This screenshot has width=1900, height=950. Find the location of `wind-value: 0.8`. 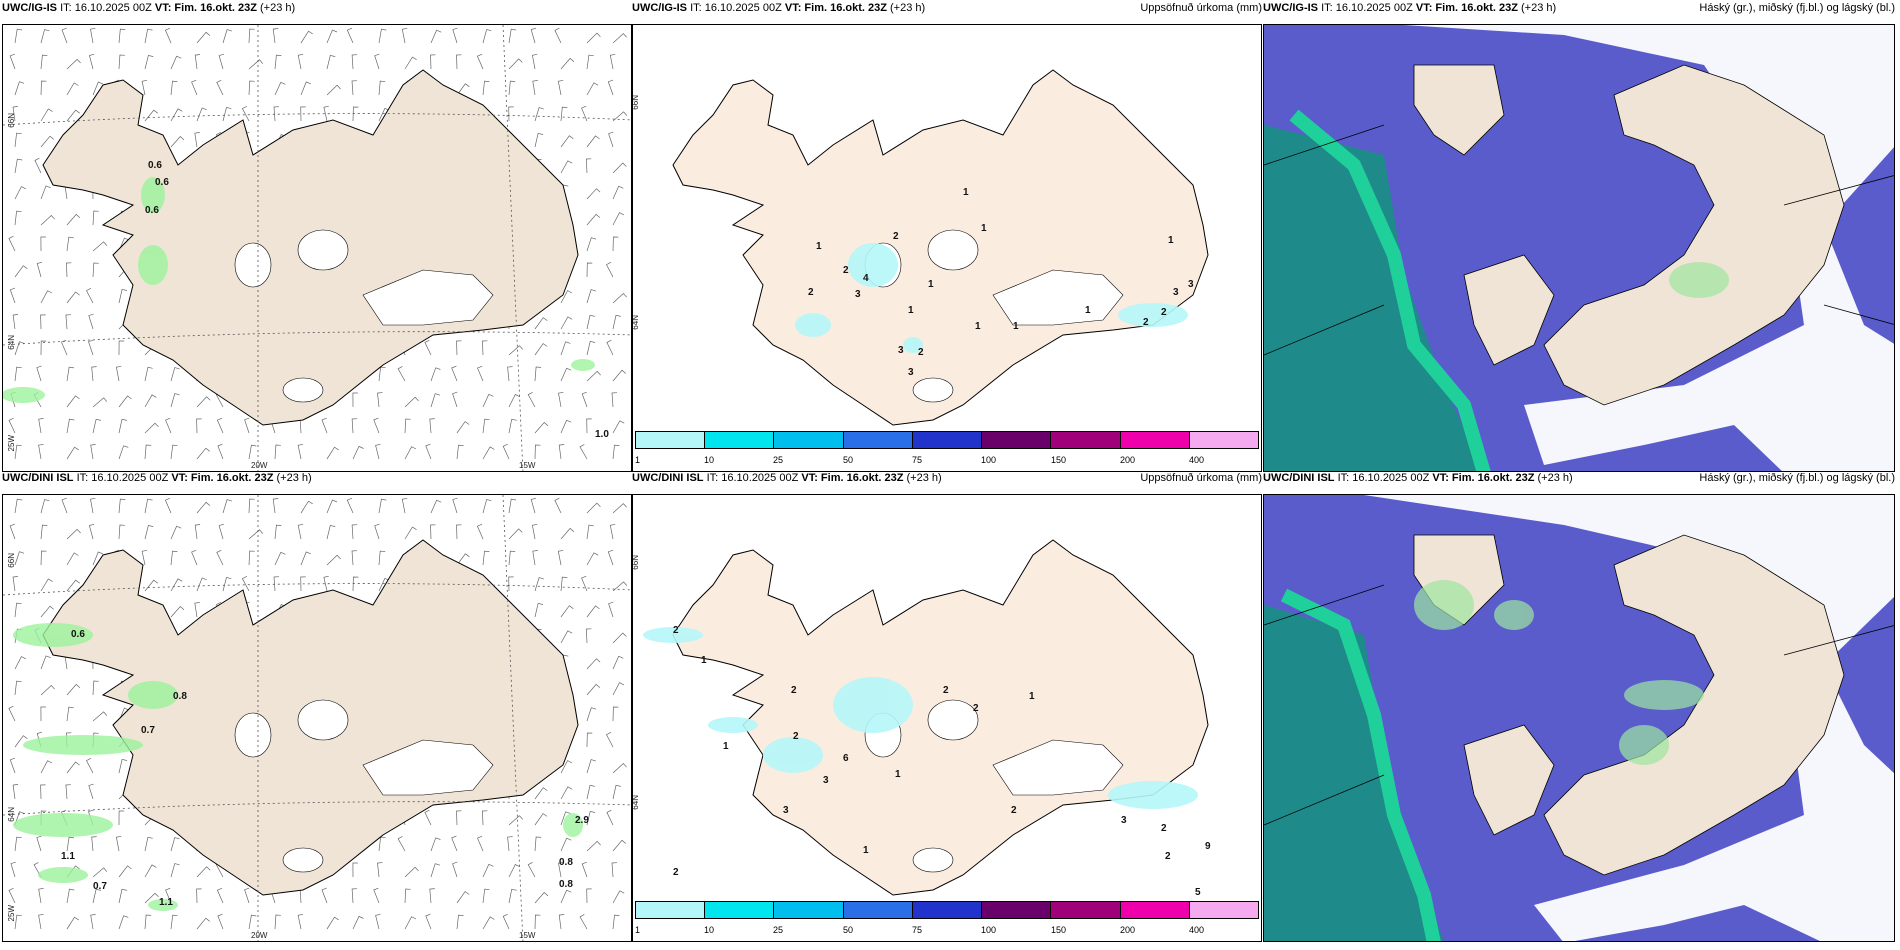

wind-value: 0.8 is located at coordinates (566, 884).